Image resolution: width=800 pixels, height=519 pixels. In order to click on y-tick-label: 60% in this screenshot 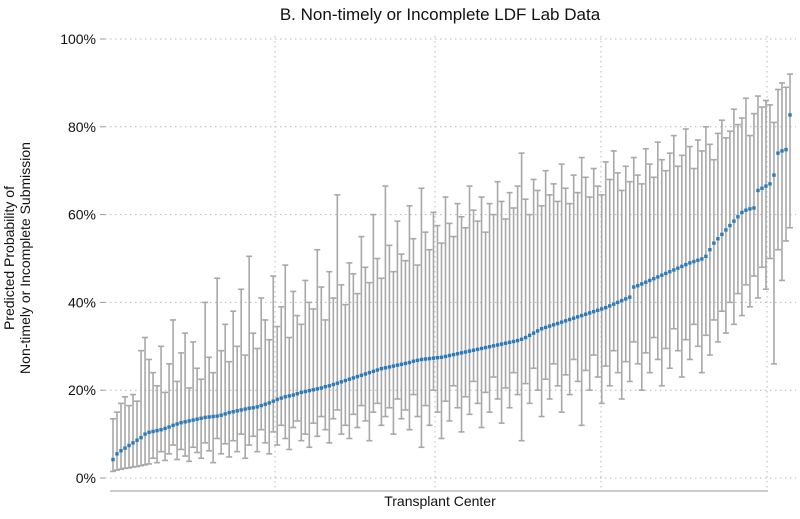, I will do `click(82, 215)`.